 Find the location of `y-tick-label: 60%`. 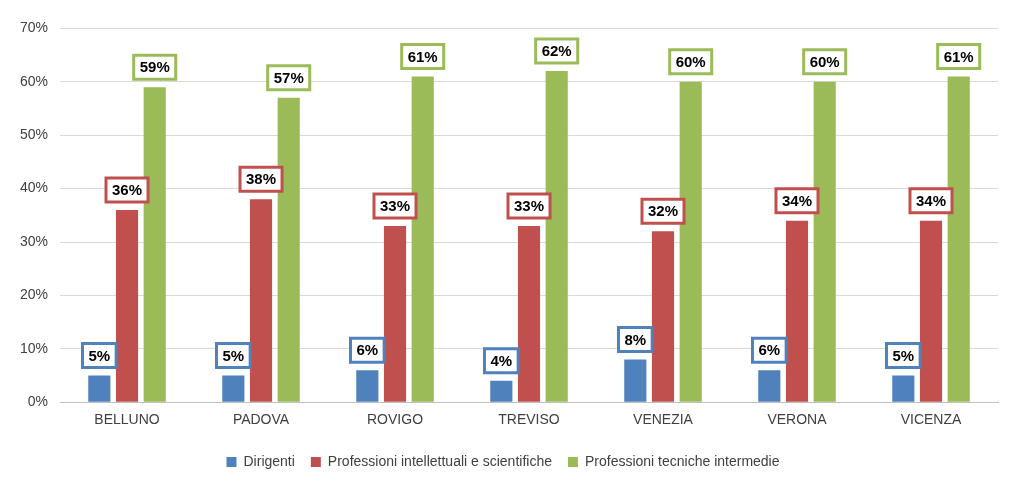

y-tick-label: 60% is located at coordinates (34, 80).